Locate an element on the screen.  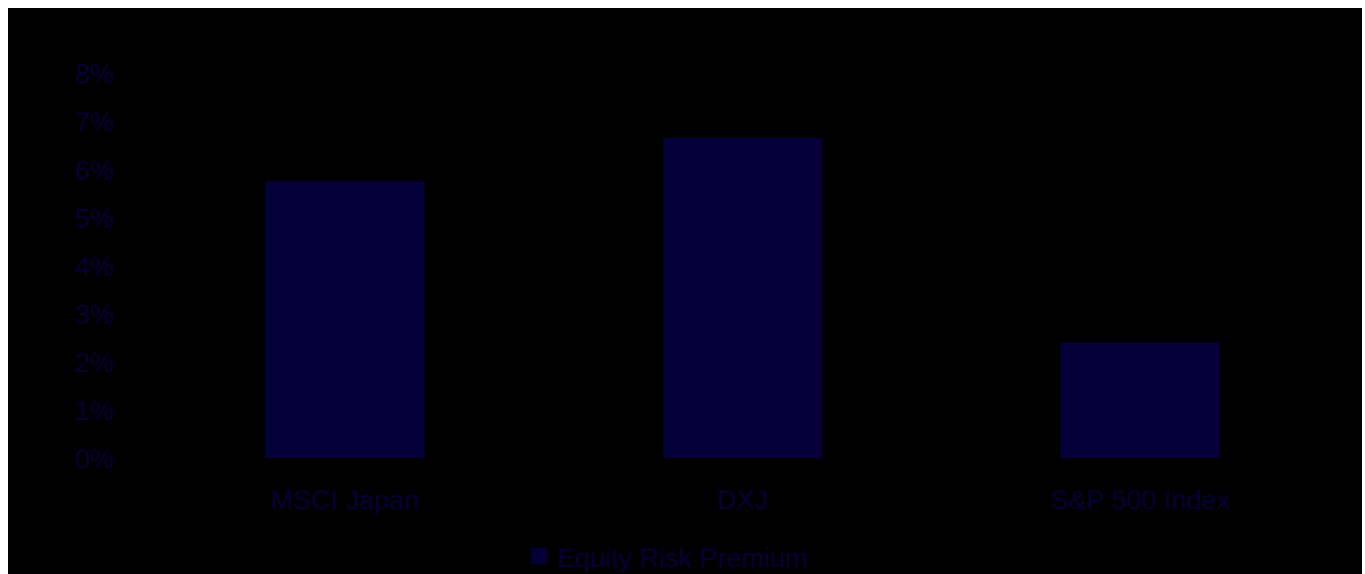
y-tick-label: 7% is located at coordinates (94, 122).